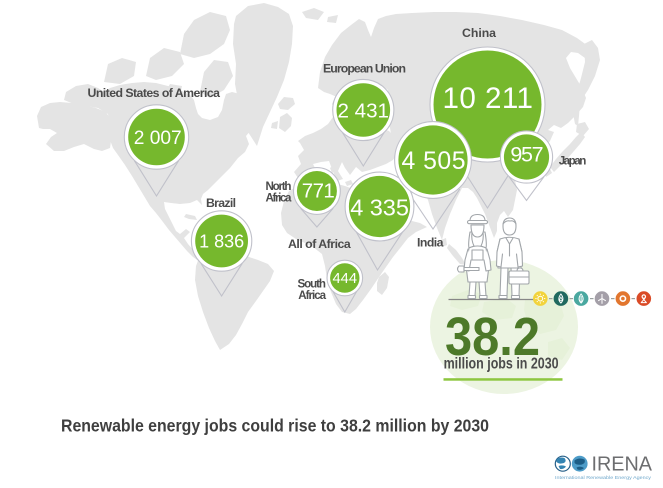 Image resolution: width=663 pixels, height=488 pixels. I want to click on svg-text: 771, so click(318, 191).